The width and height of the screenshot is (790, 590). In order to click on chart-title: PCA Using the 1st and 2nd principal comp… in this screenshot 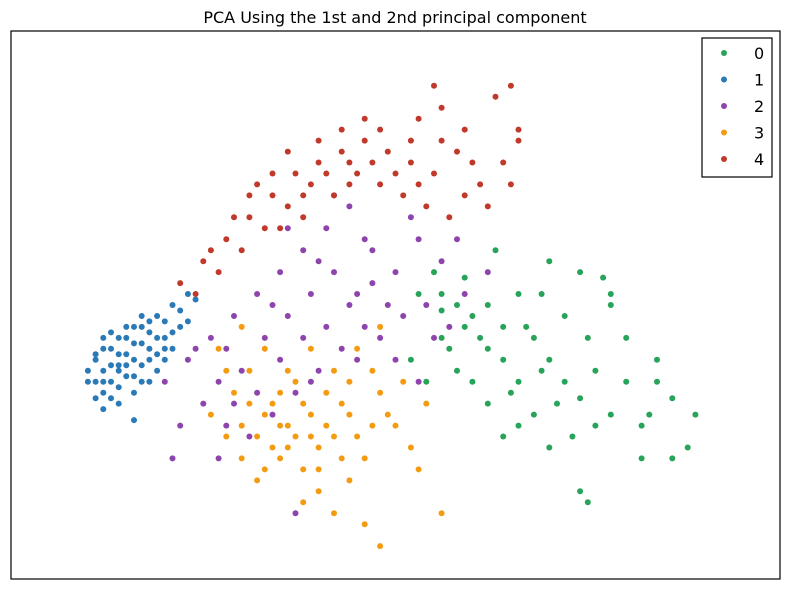, I will do `click(394, 17)`.